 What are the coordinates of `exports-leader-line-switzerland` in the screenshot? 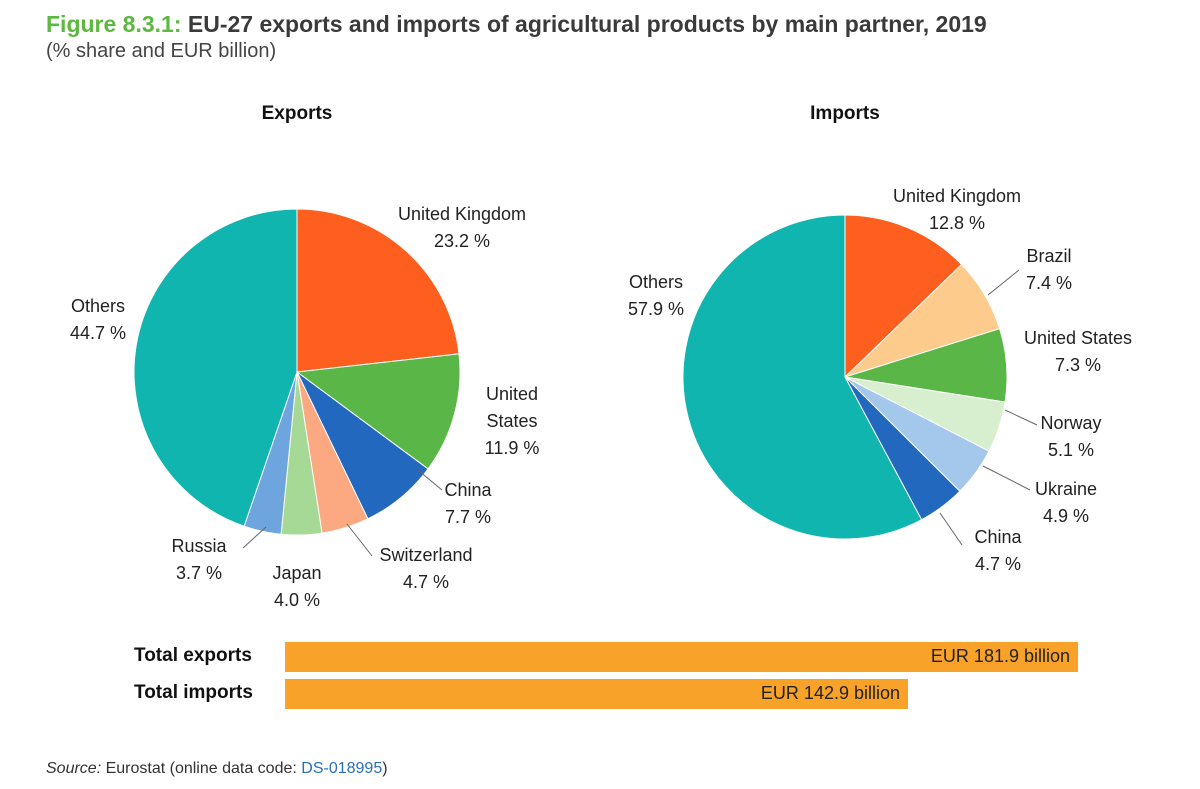 It's located at (359, 540).